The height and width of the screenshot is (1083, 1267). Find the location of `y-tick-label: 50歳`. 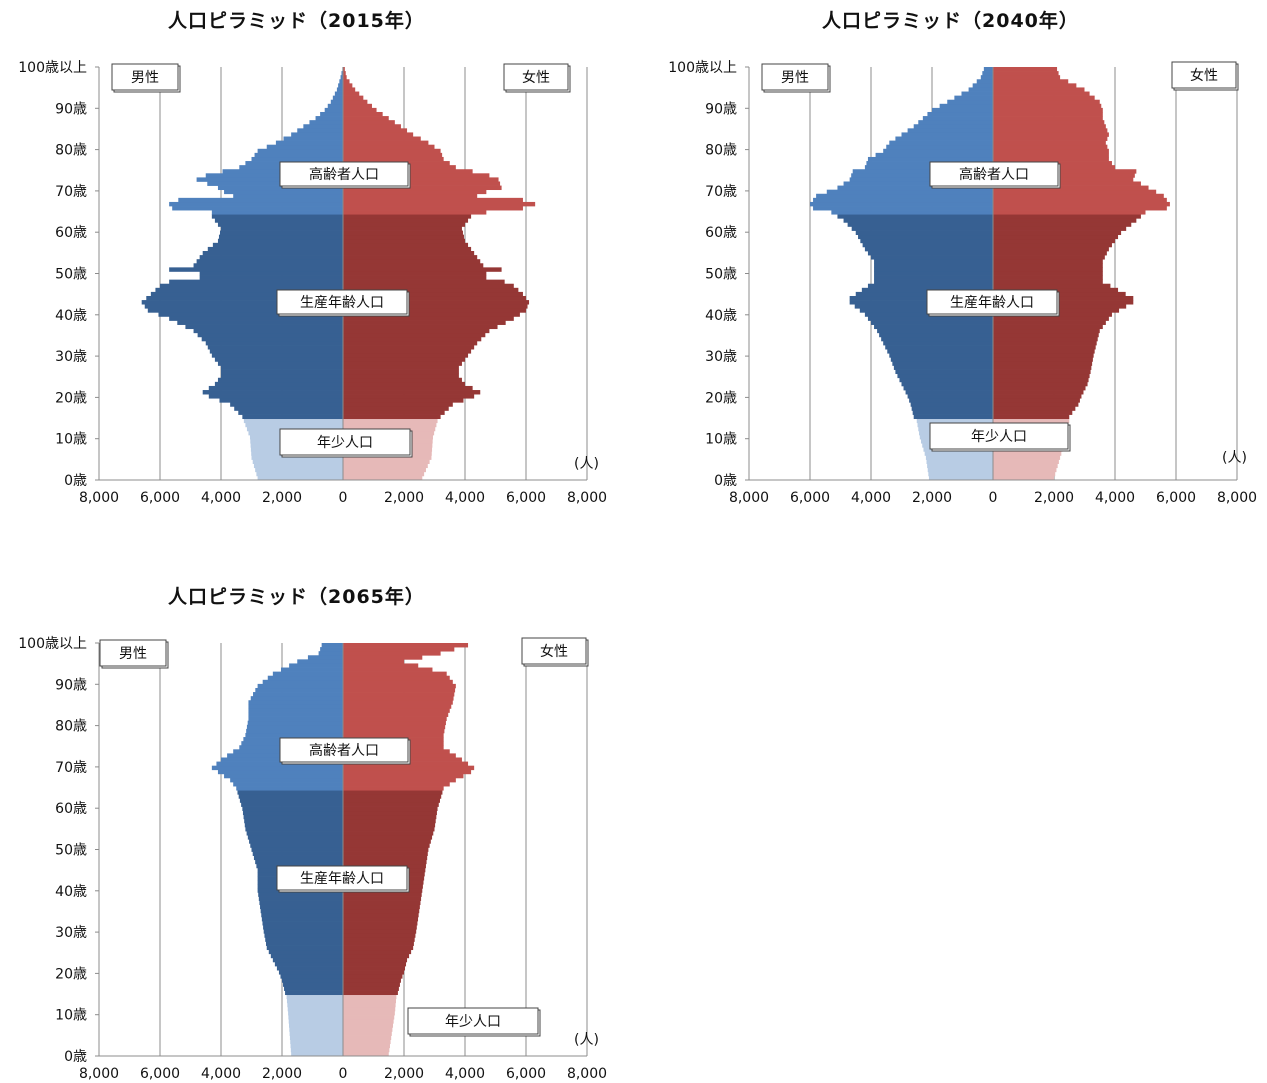

y-tick-label: 50歳 is located at coordinates (71, 275).